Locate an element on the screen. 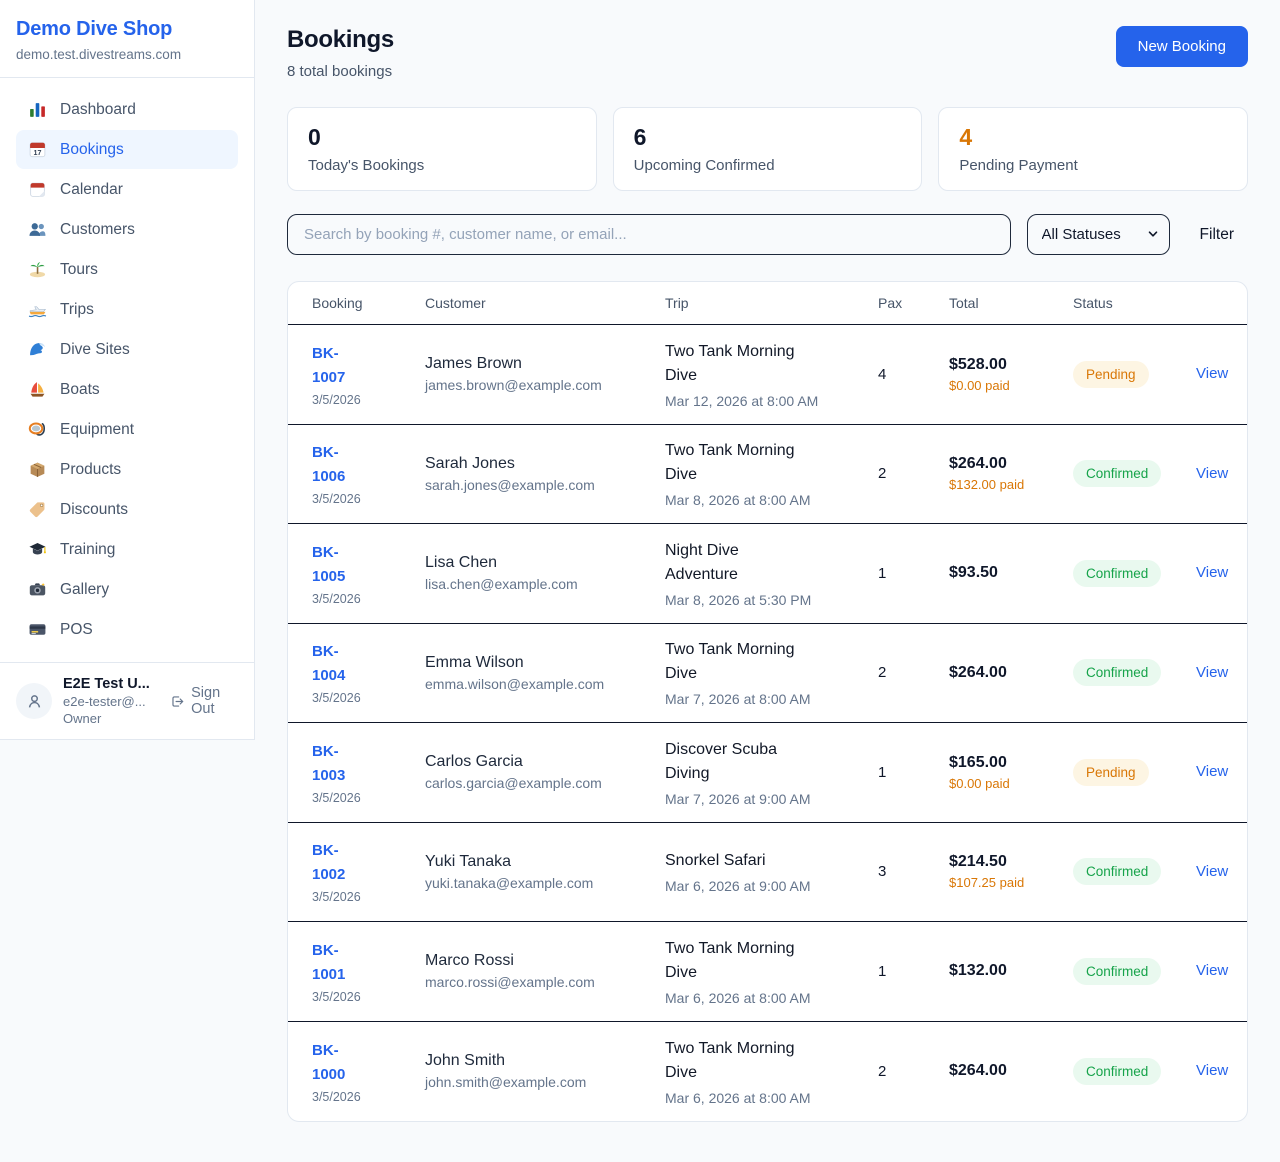  customer-email: marco.rossi@example.com is located at coordinates (510, 982).